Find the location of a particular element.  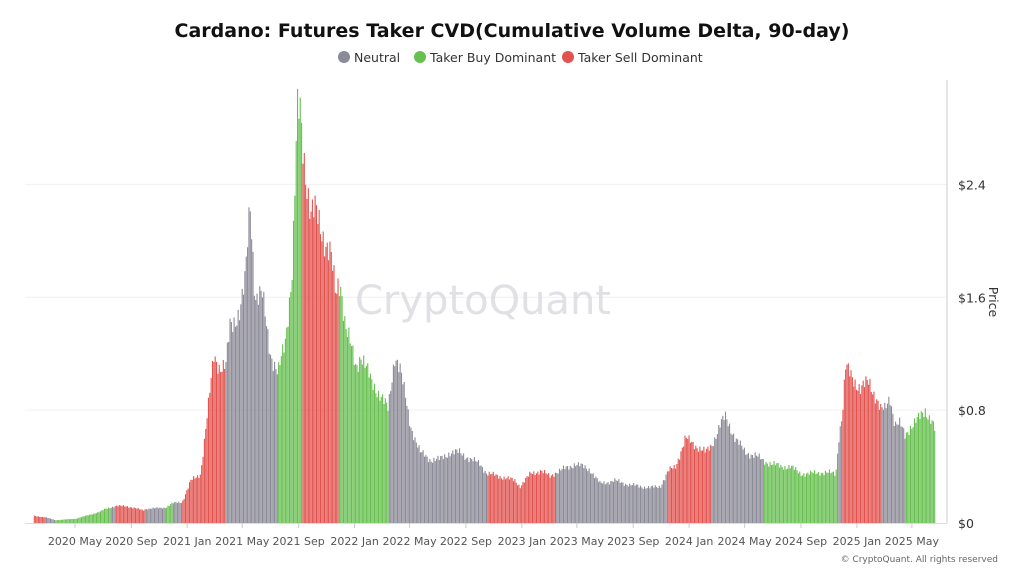

legend-label: Taker Sell Dominant is located at coordinates (640, 57).